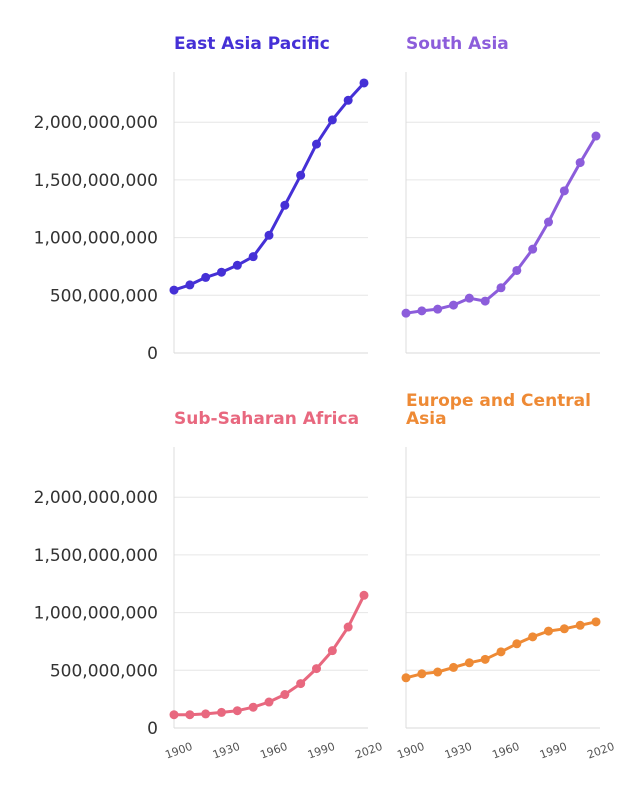 This screenshot has width=620, height=788. What do you see at coordinates (426, 419) in the screenshot?
I see `panel-title-line: Asia` at bounding box center [426, 419].